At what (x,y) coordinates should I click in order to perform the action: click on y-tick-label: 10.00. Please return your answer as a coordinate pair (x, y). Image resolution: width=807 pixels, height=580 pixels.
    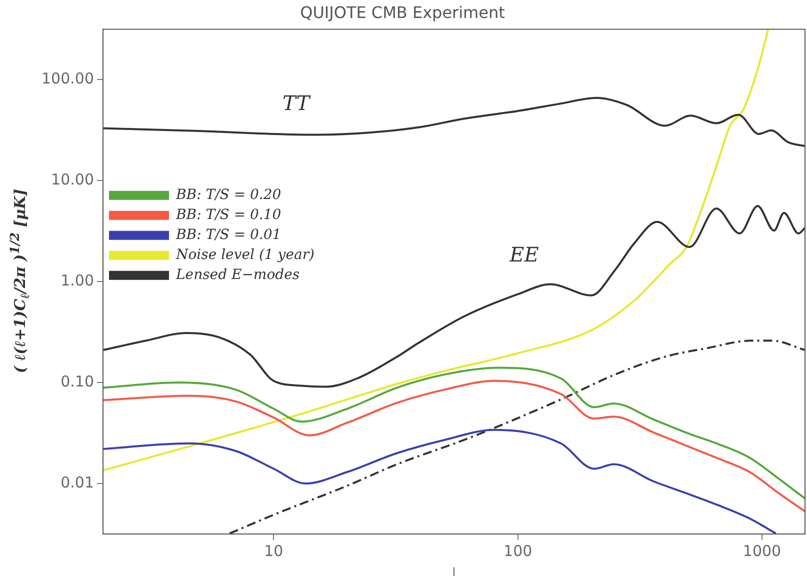
    Looking at the image, I should click on (72, 179).